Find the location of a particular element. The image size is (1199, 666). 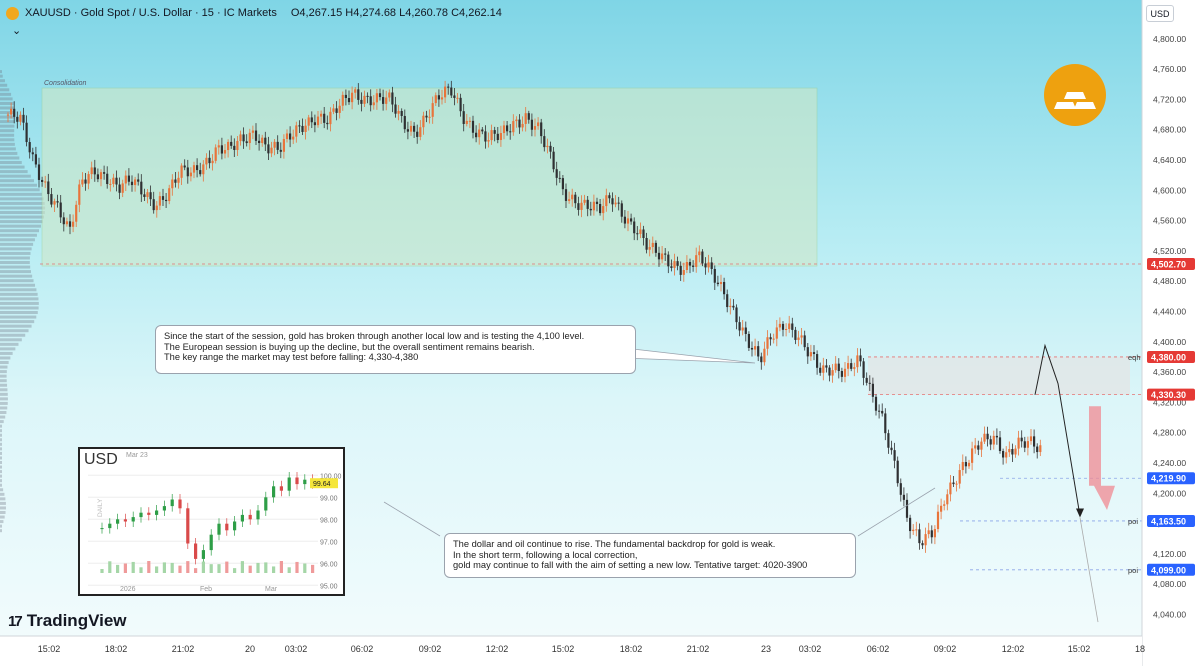

gold-symbol-icon is located at coordinates (12, 13).